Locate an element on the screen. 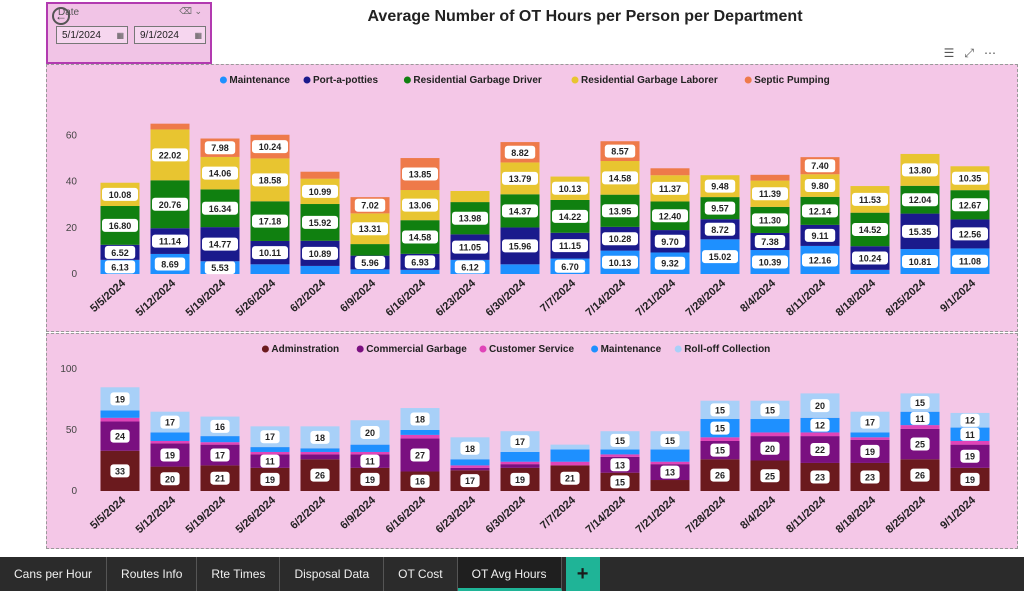  data-label: 12 is located at coordinates (820, 426).